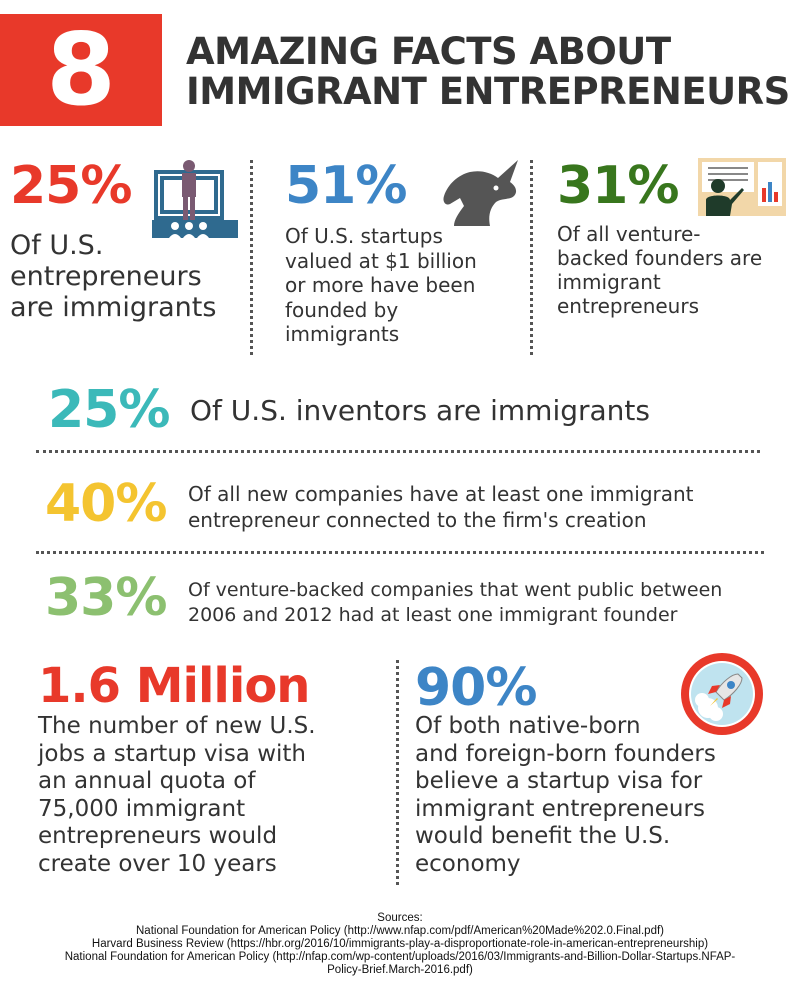  I want to click on stat-entrepreneurs: 25%, so click(71, 186).